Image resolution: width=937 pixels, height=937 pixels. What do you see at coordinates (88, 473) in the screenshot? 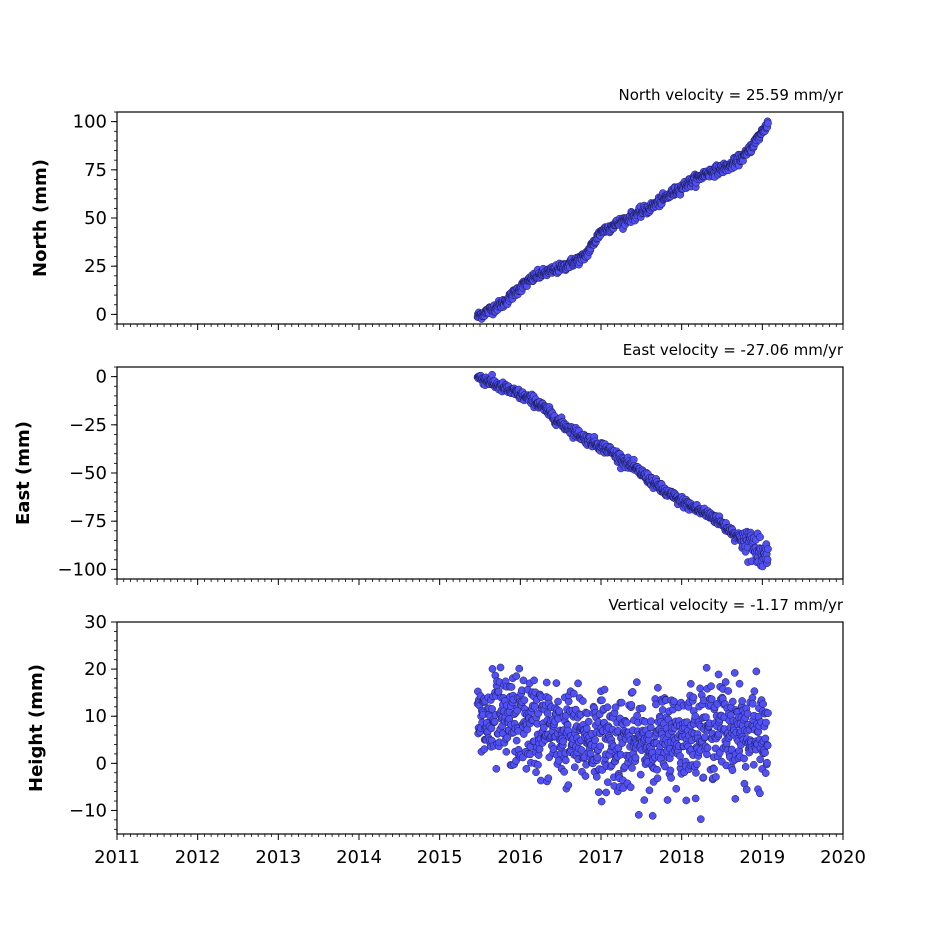
I see `y-tick-label: −50` at bounding box center [88, 473].